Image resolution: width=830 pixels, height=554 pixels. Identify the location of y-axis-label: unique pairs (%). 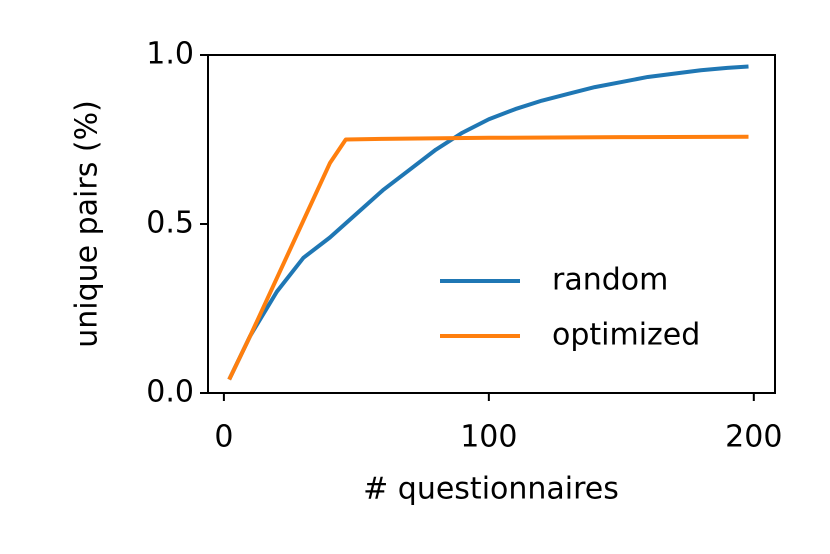
(87, 224).